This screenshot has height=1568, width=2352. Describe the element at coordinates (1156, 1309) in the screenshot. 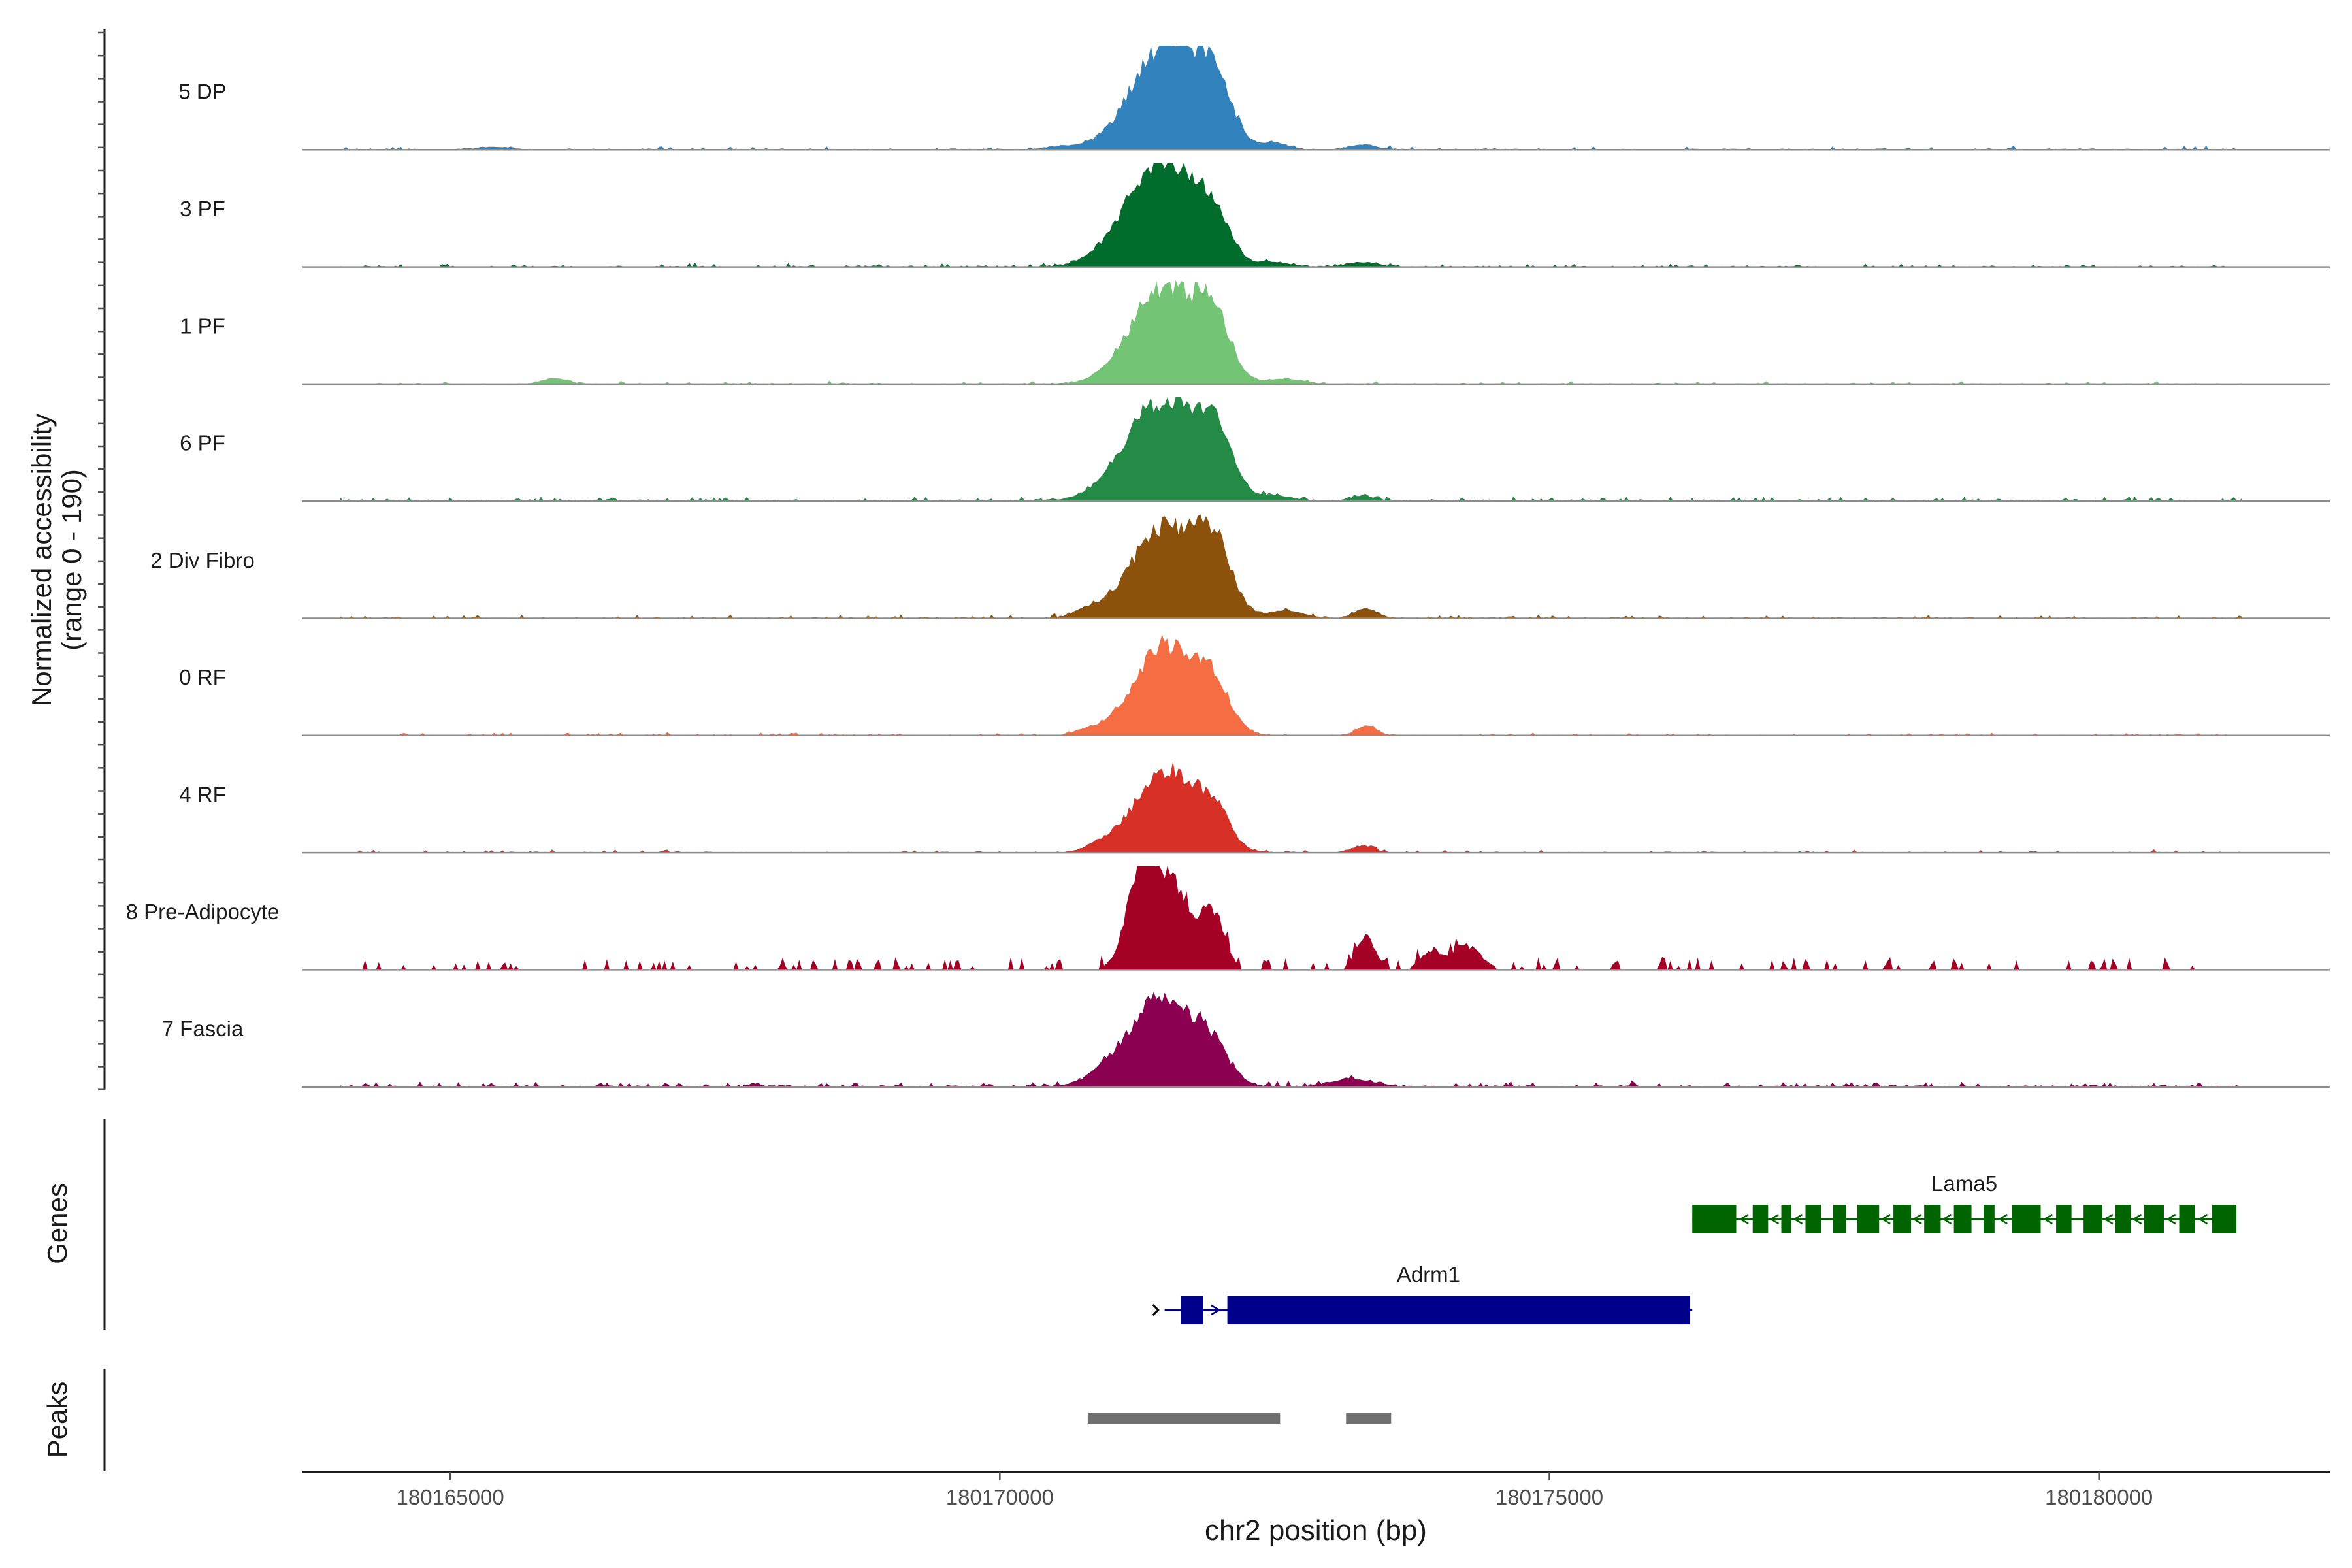

I see `gene-start-marker` at that location.